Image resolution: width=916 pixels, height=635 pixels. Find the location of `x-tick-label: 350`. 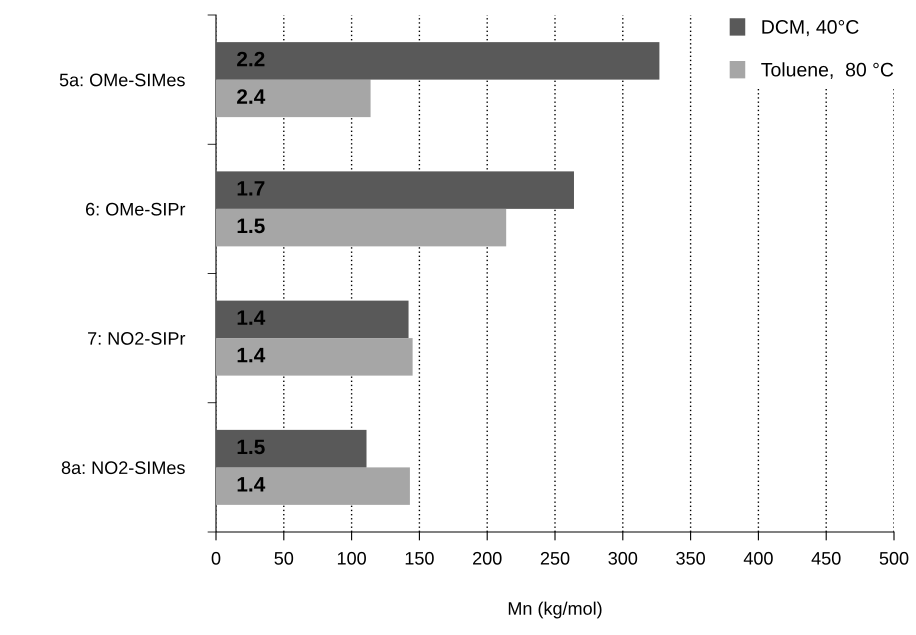

x-tick-label: 350 is located at coordinates (690, 558).